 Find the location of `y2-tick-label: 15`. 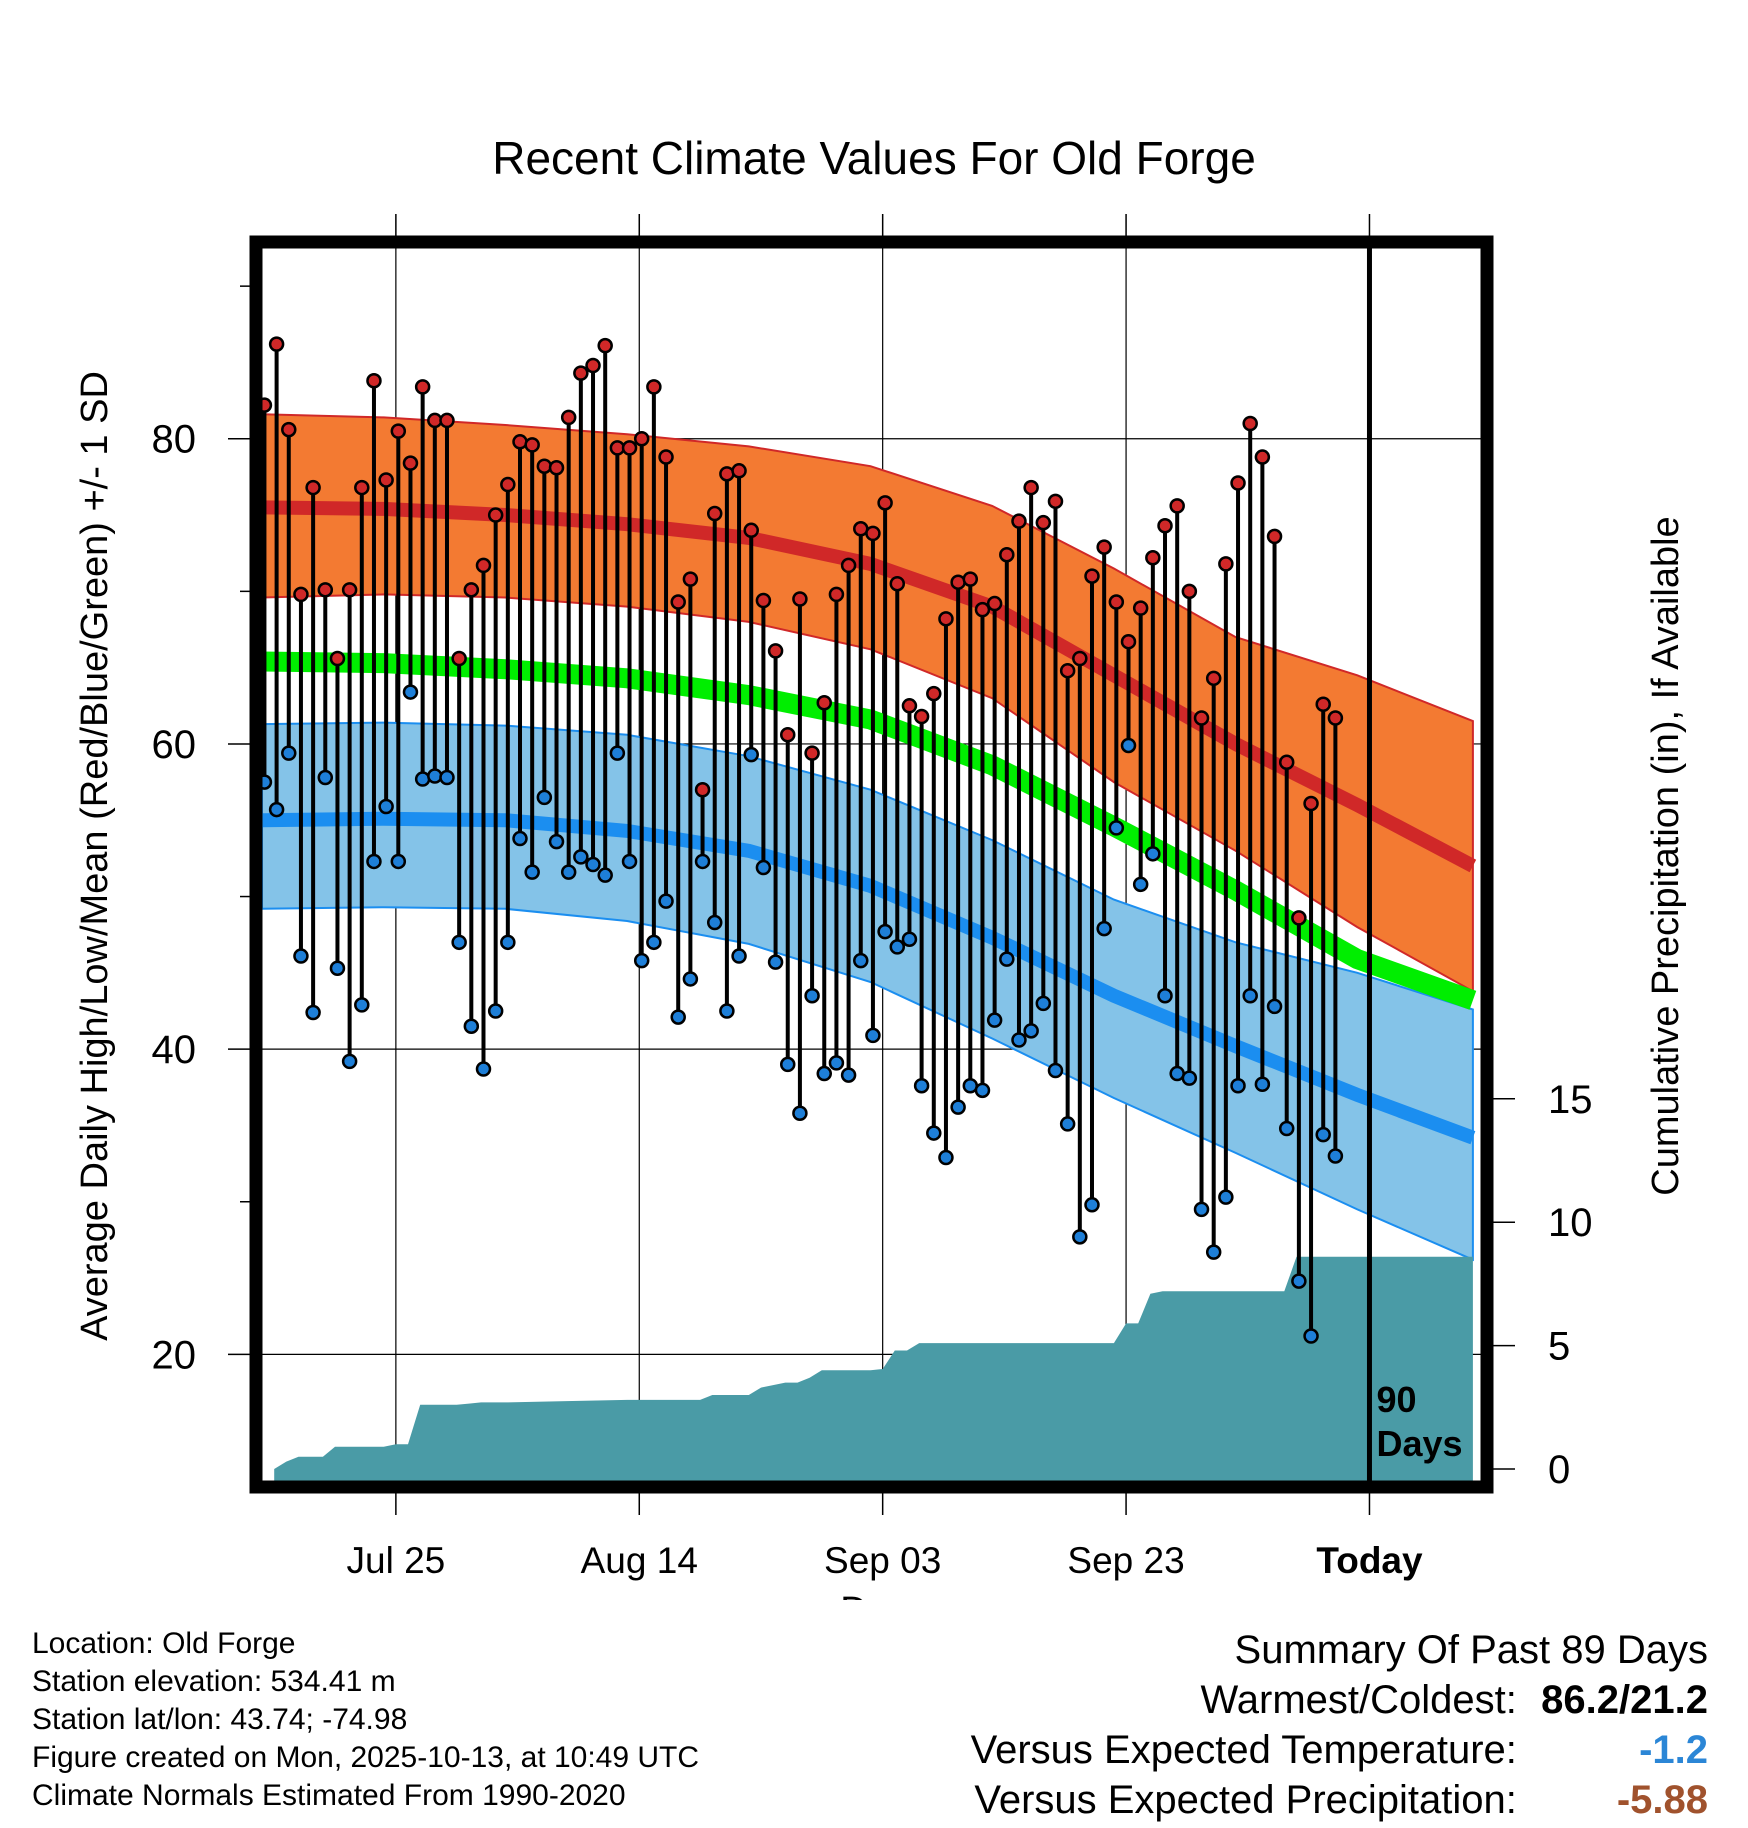

y2-tick-label: 15 is located at coordinates (1570, 1100).